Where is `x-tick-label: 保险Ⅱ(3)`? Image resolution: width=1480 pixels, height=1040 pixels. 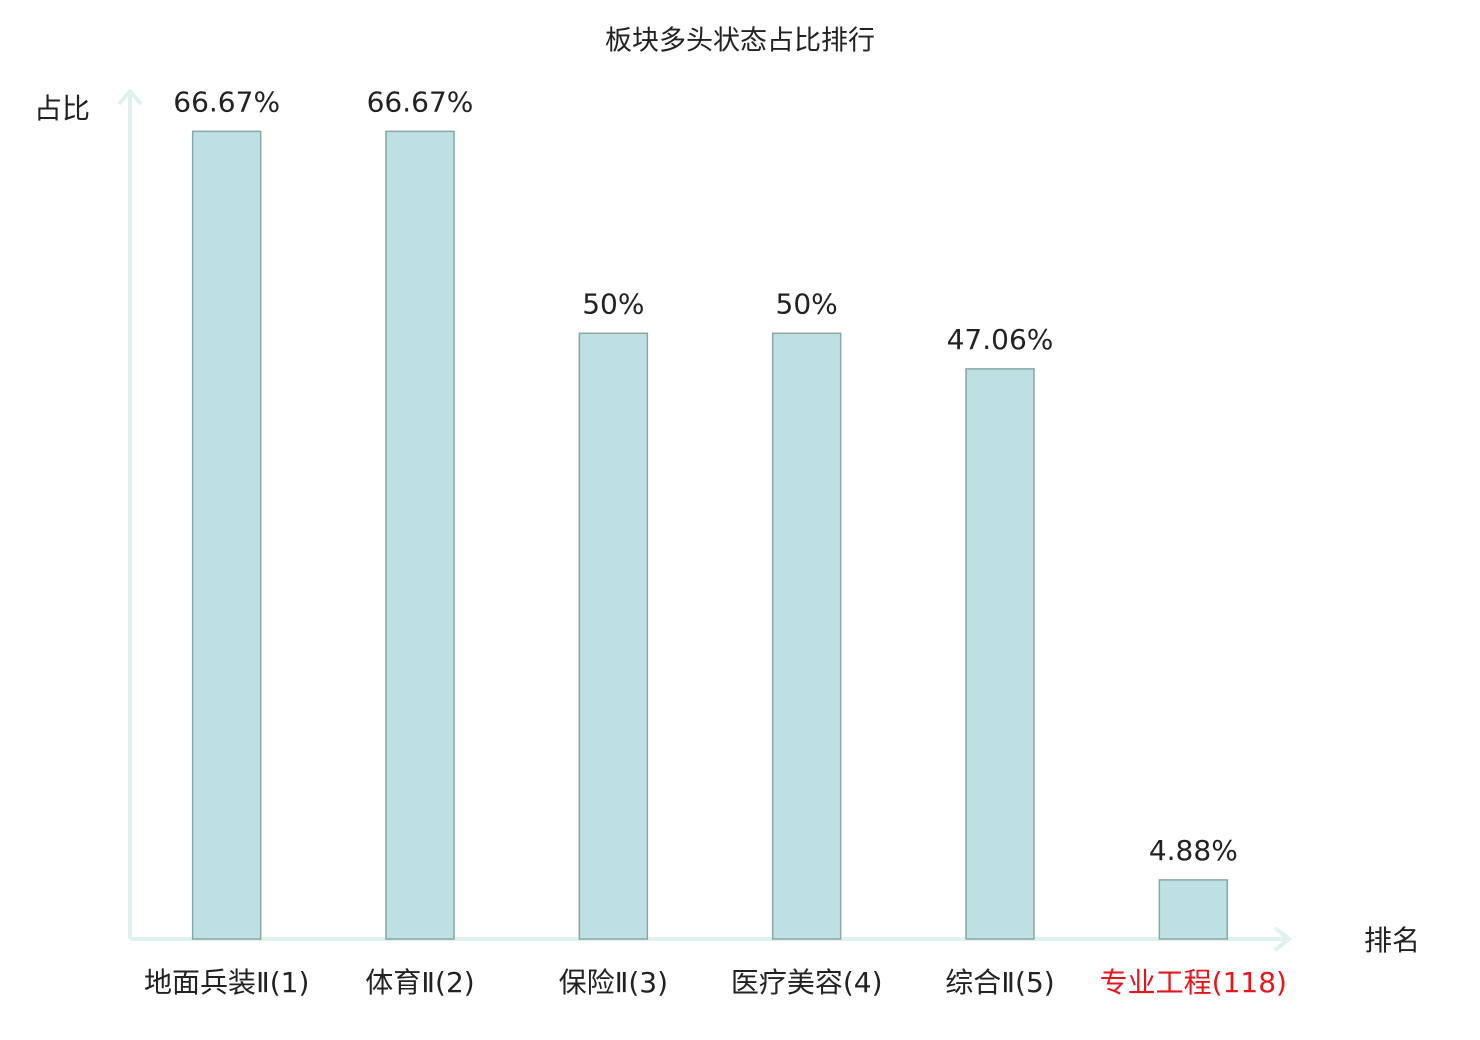 x-tick-label: 保险Ⅱ(3) is located at coordinates (613, 982).